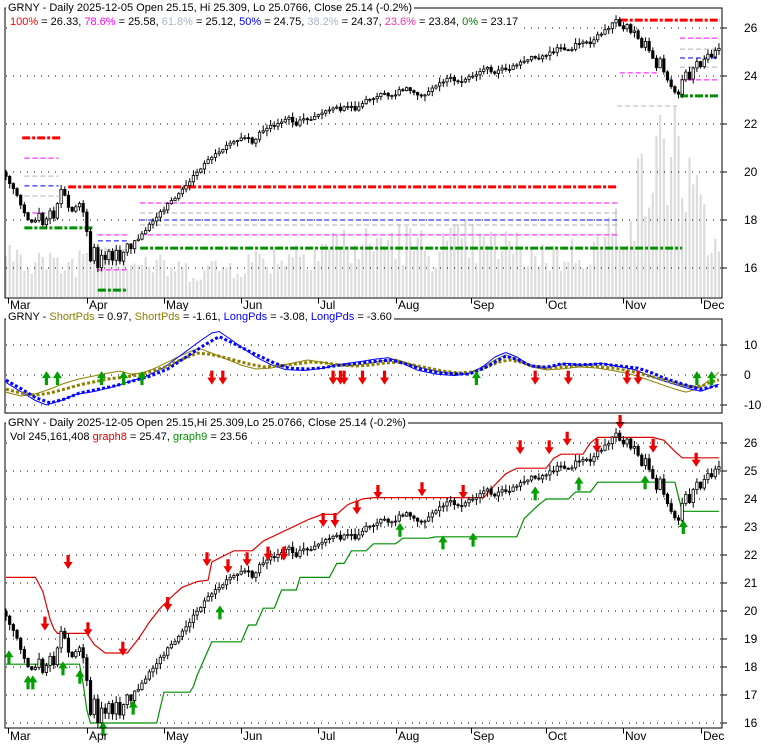 The image size is (780, 745). Describe the element at coordinates (751, 667) in the screenshot. I see `y-axis-label: 18` at that location.